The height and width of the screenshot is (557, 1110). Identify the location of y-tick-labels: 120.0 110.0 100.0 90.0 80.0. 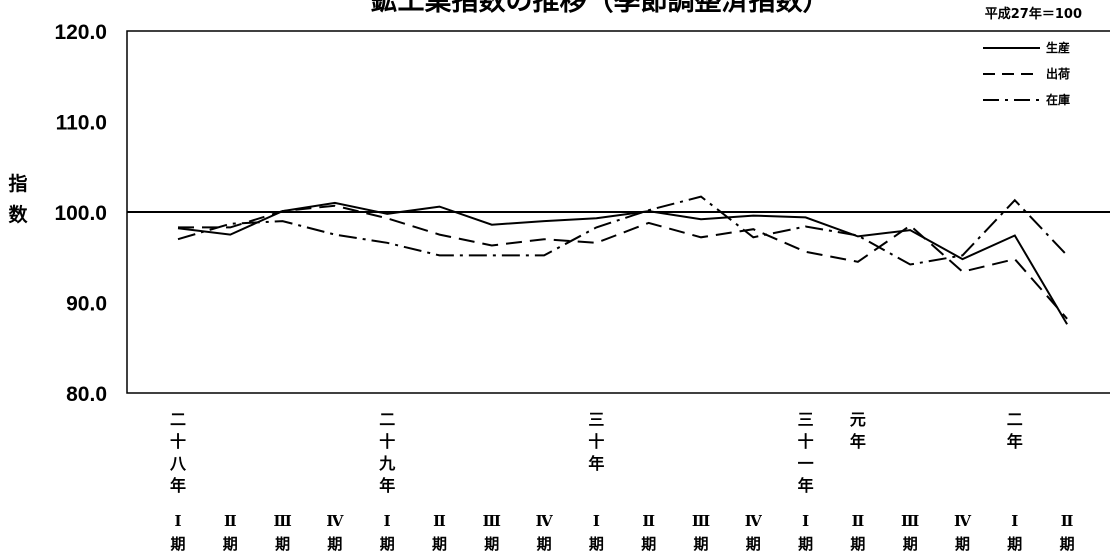
(80, 213).